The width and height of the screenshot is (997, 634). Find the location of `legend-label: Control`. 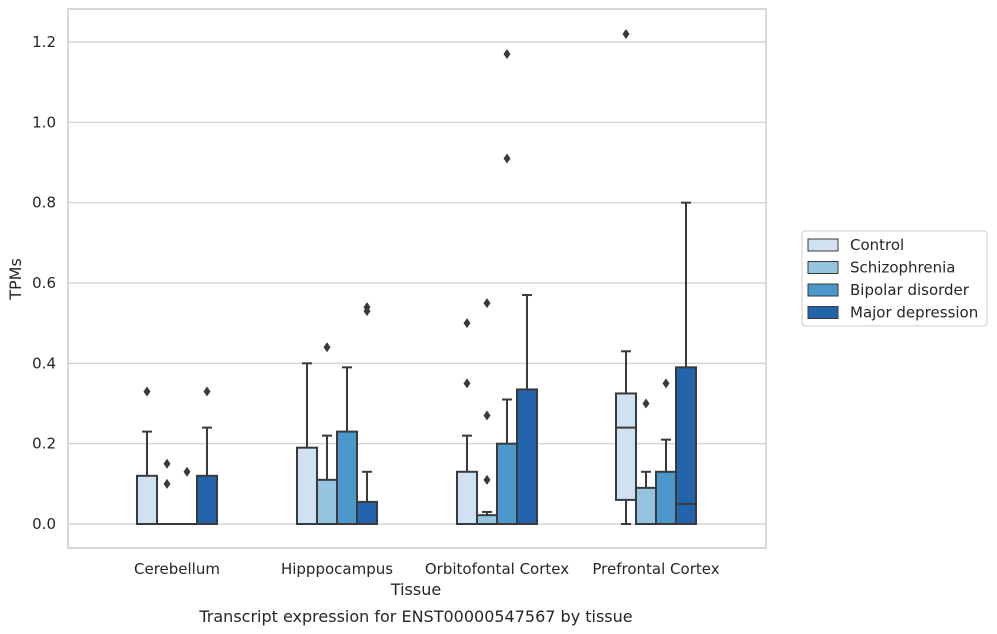

legend-label: Control is located at coordinates (877, 245).